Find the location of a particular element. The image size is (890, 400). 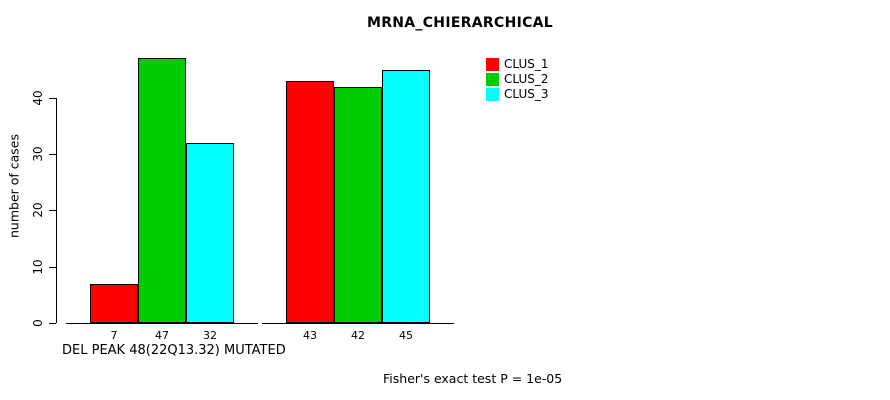

legend-item-clus_1: CLUS_1 is located at coordinates (517, 64).